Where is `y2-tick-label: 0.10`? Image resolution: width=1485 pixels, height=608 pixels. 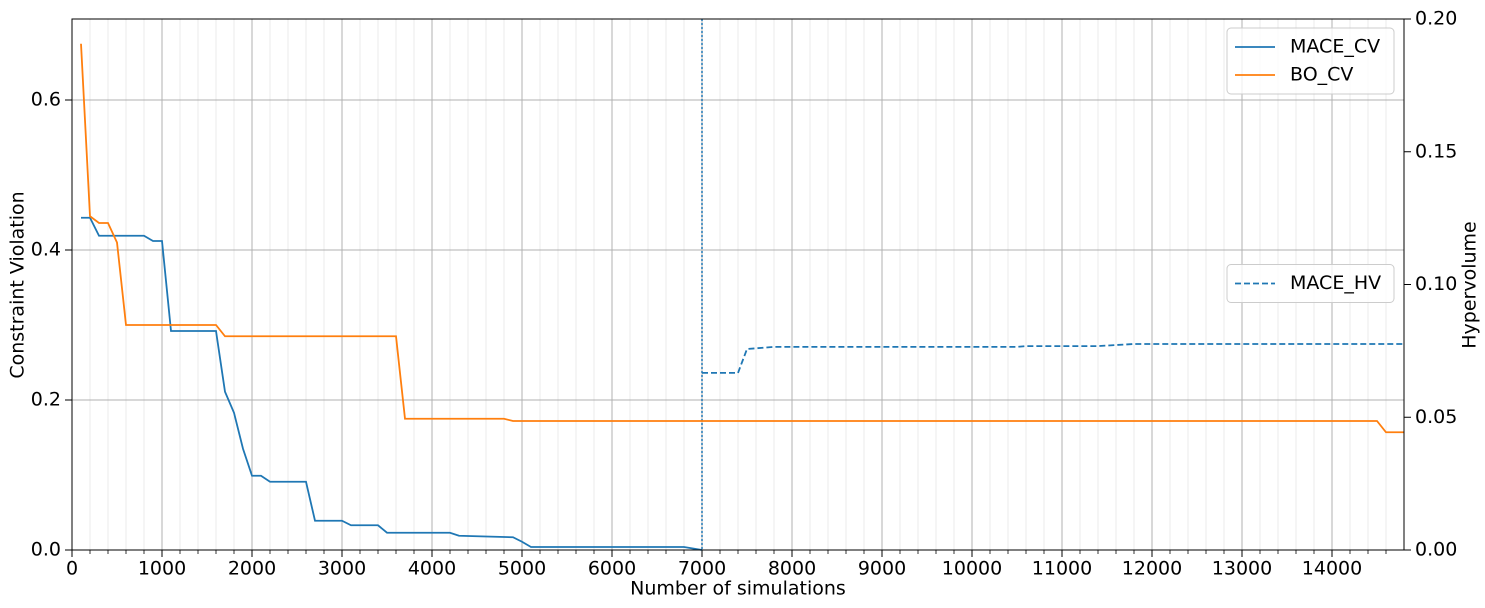 y2-tick-label: 0.10 is located at coordinates (1436, 284).